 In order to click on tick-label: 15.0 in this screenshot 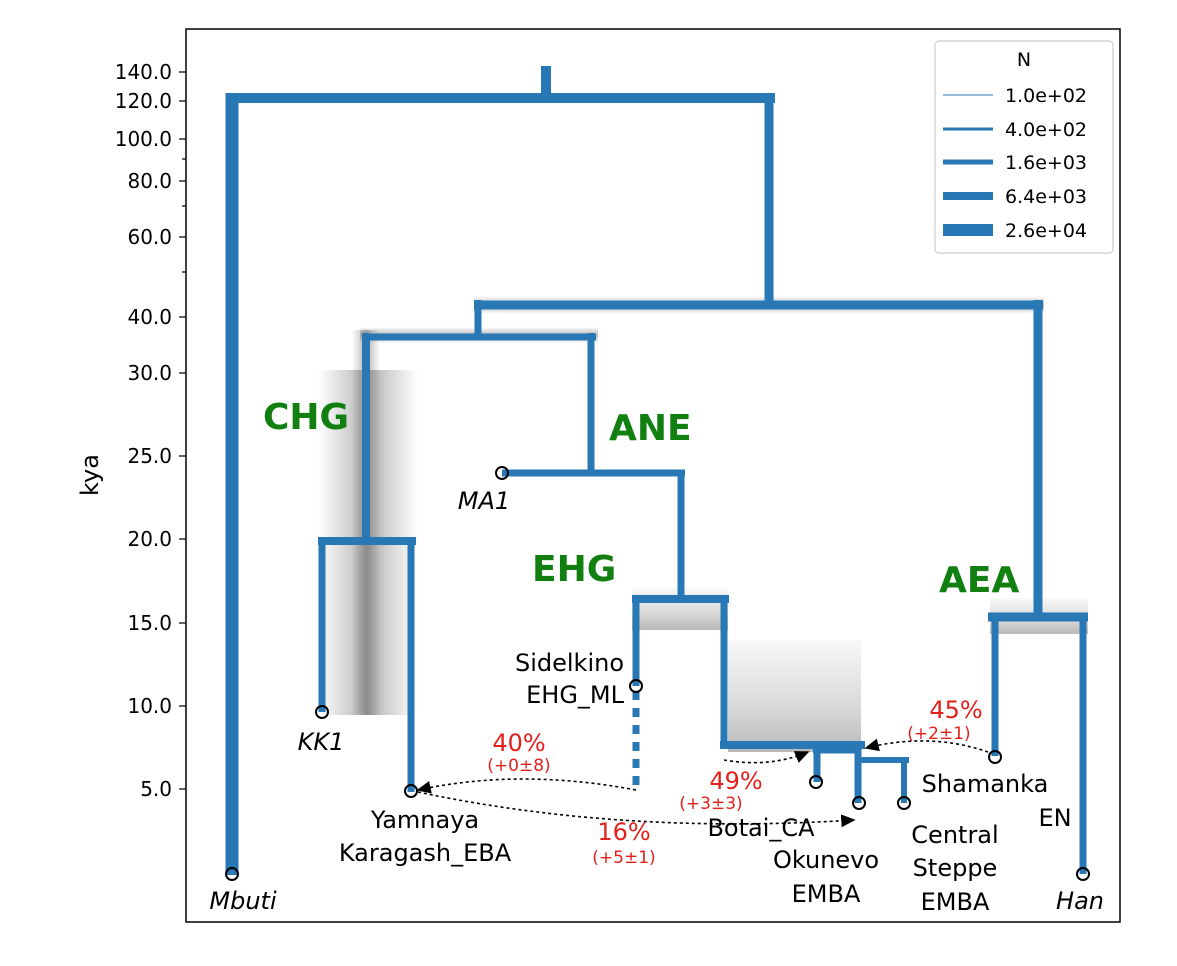, I will do `click(149, 623)`.